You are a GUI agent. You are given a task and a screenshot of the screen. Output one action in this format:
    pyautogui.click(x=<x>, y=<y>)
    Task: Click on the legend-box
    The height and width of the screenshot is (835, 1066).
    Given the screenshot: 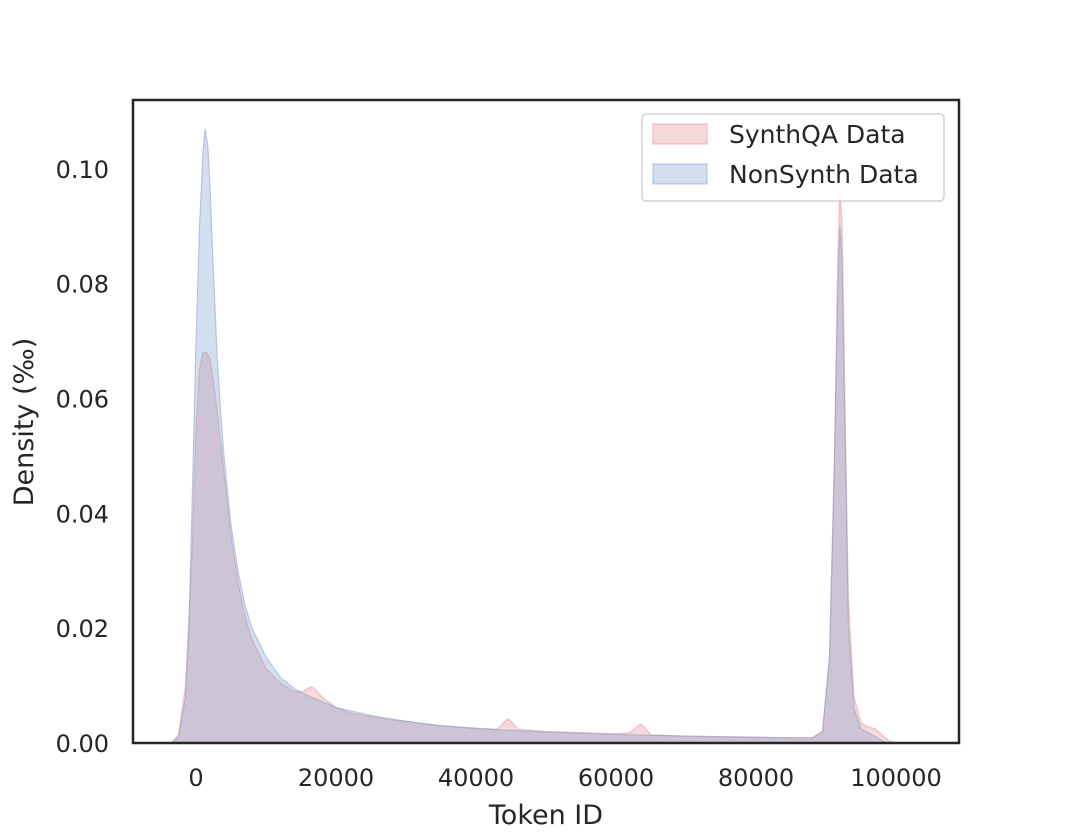 What is the action you would take?
    pyautogui.click(x=793, y=157)
    